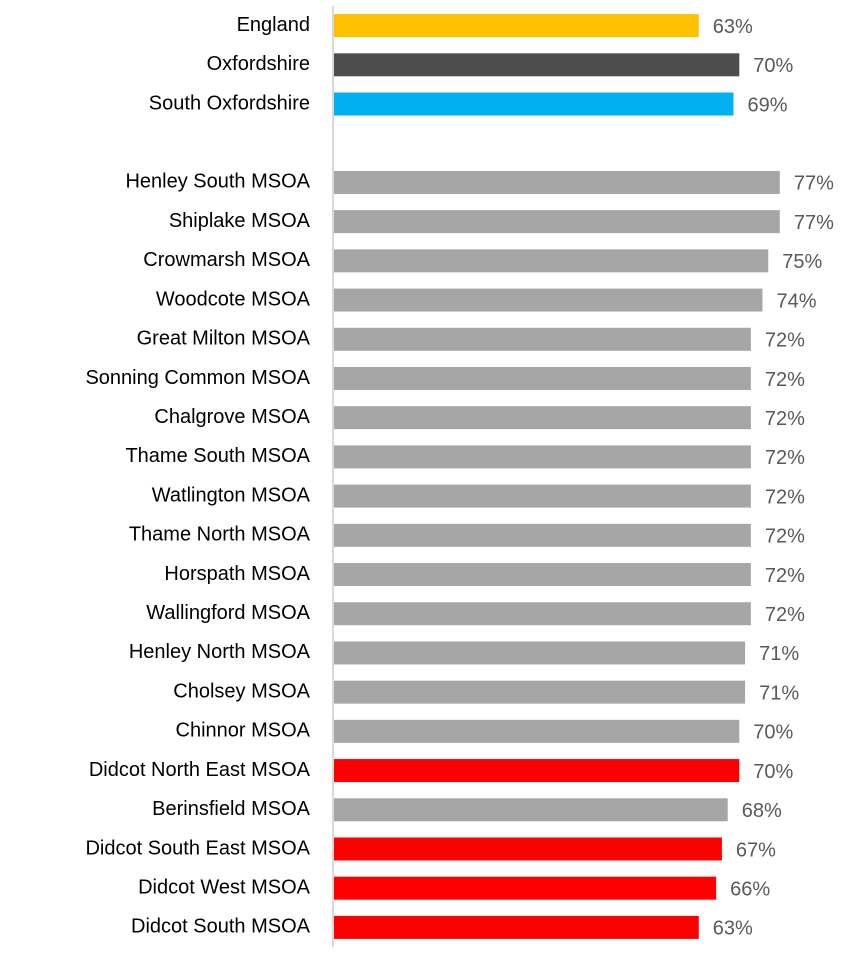 Image resolution: width=843 pixels, height=953 pixels. I want to click on value-label: 67%, so click(756, 850).